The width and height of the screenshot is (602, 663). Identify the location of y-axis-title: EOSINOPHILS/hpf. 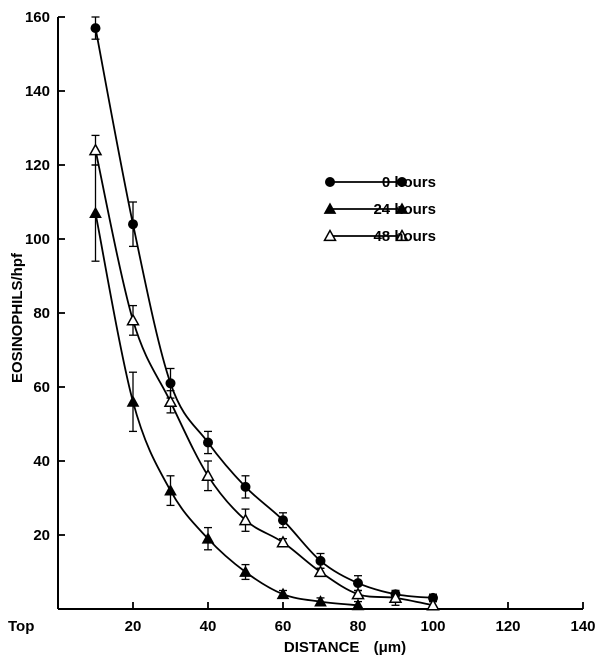
(17, 317).